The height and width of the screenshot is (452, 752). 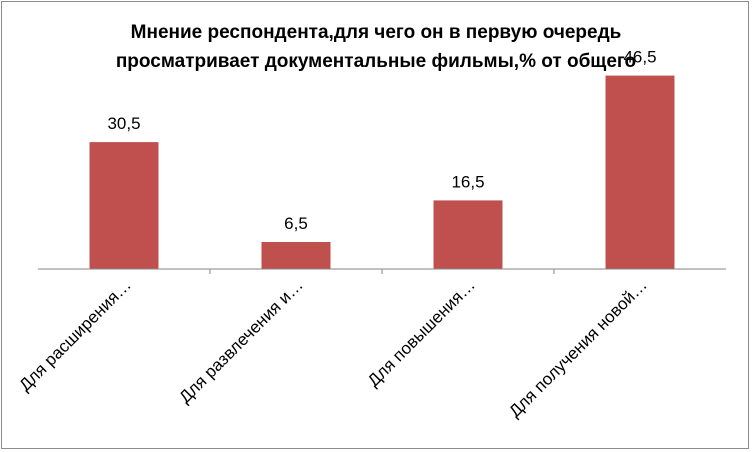 I want to click on data-label-2: 6,5, so click(x=296, y=223).